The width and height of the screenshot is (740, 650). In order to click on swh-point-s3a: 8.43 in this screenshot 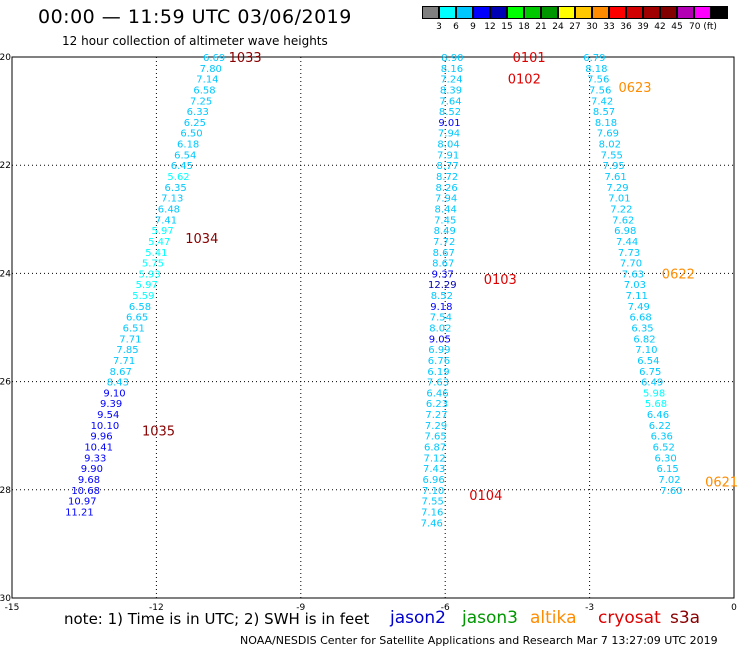, I will do `click(118, 383)`.